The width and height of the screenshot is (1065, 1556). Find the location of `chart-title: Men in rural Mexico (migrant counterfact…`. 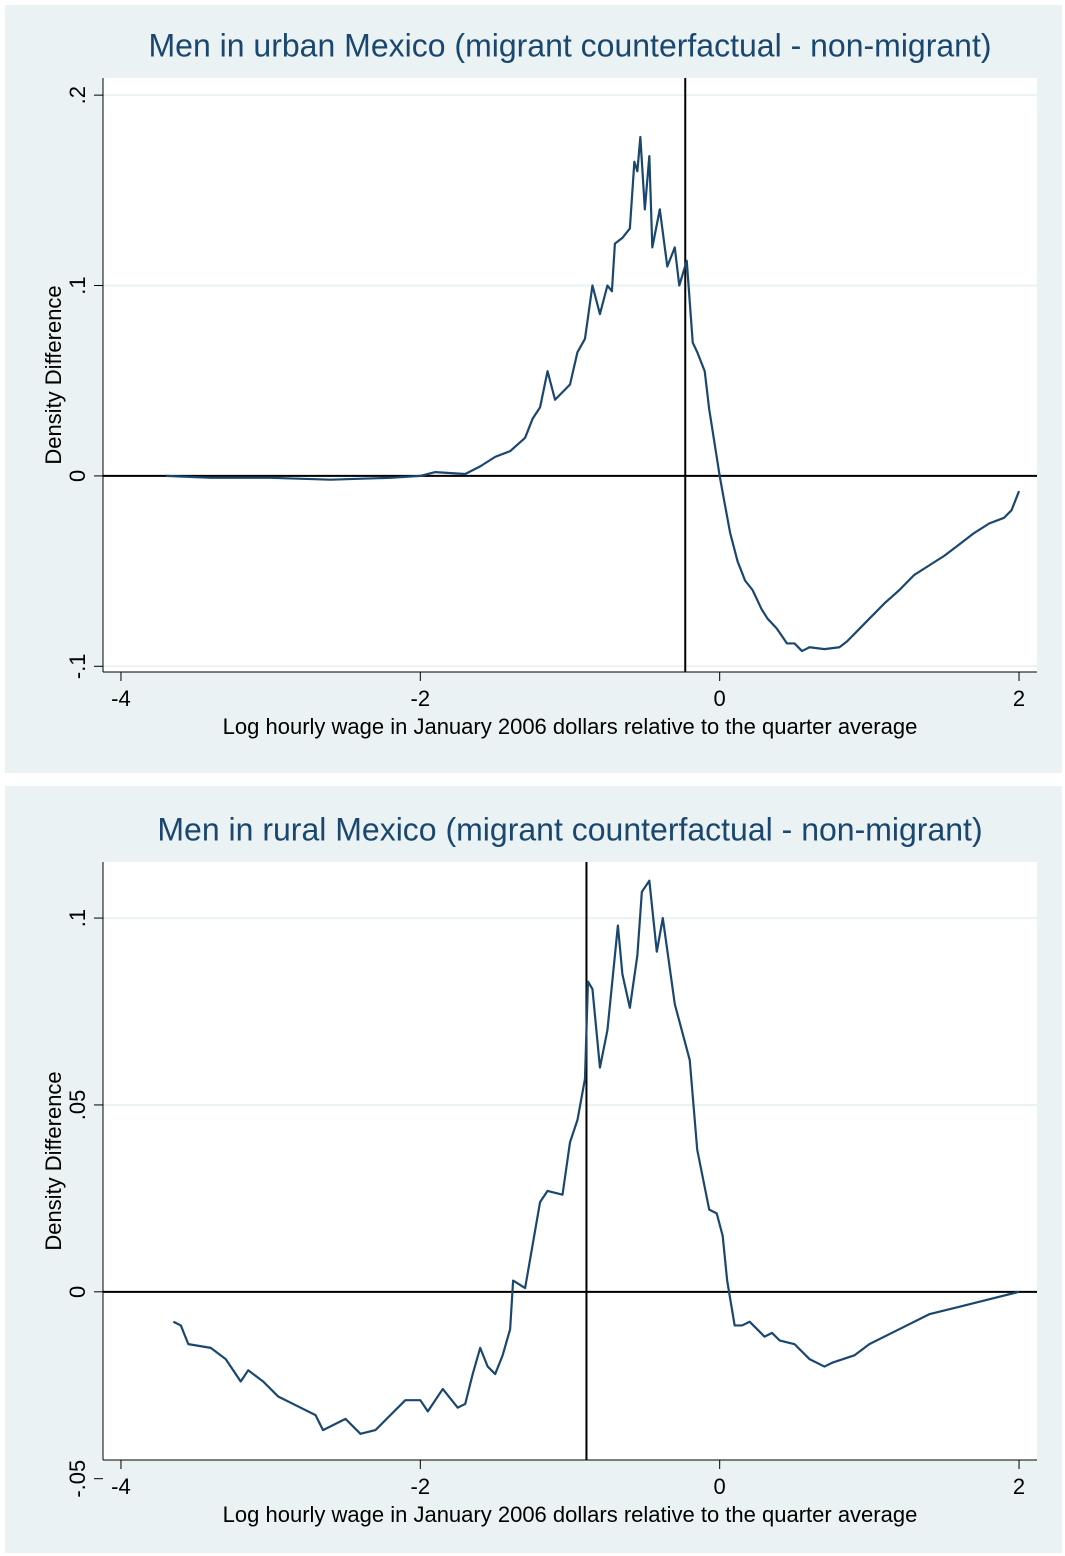

chart-title: Men in rural Mexico (migrant counterfact… is located at coordinates (569, 829).